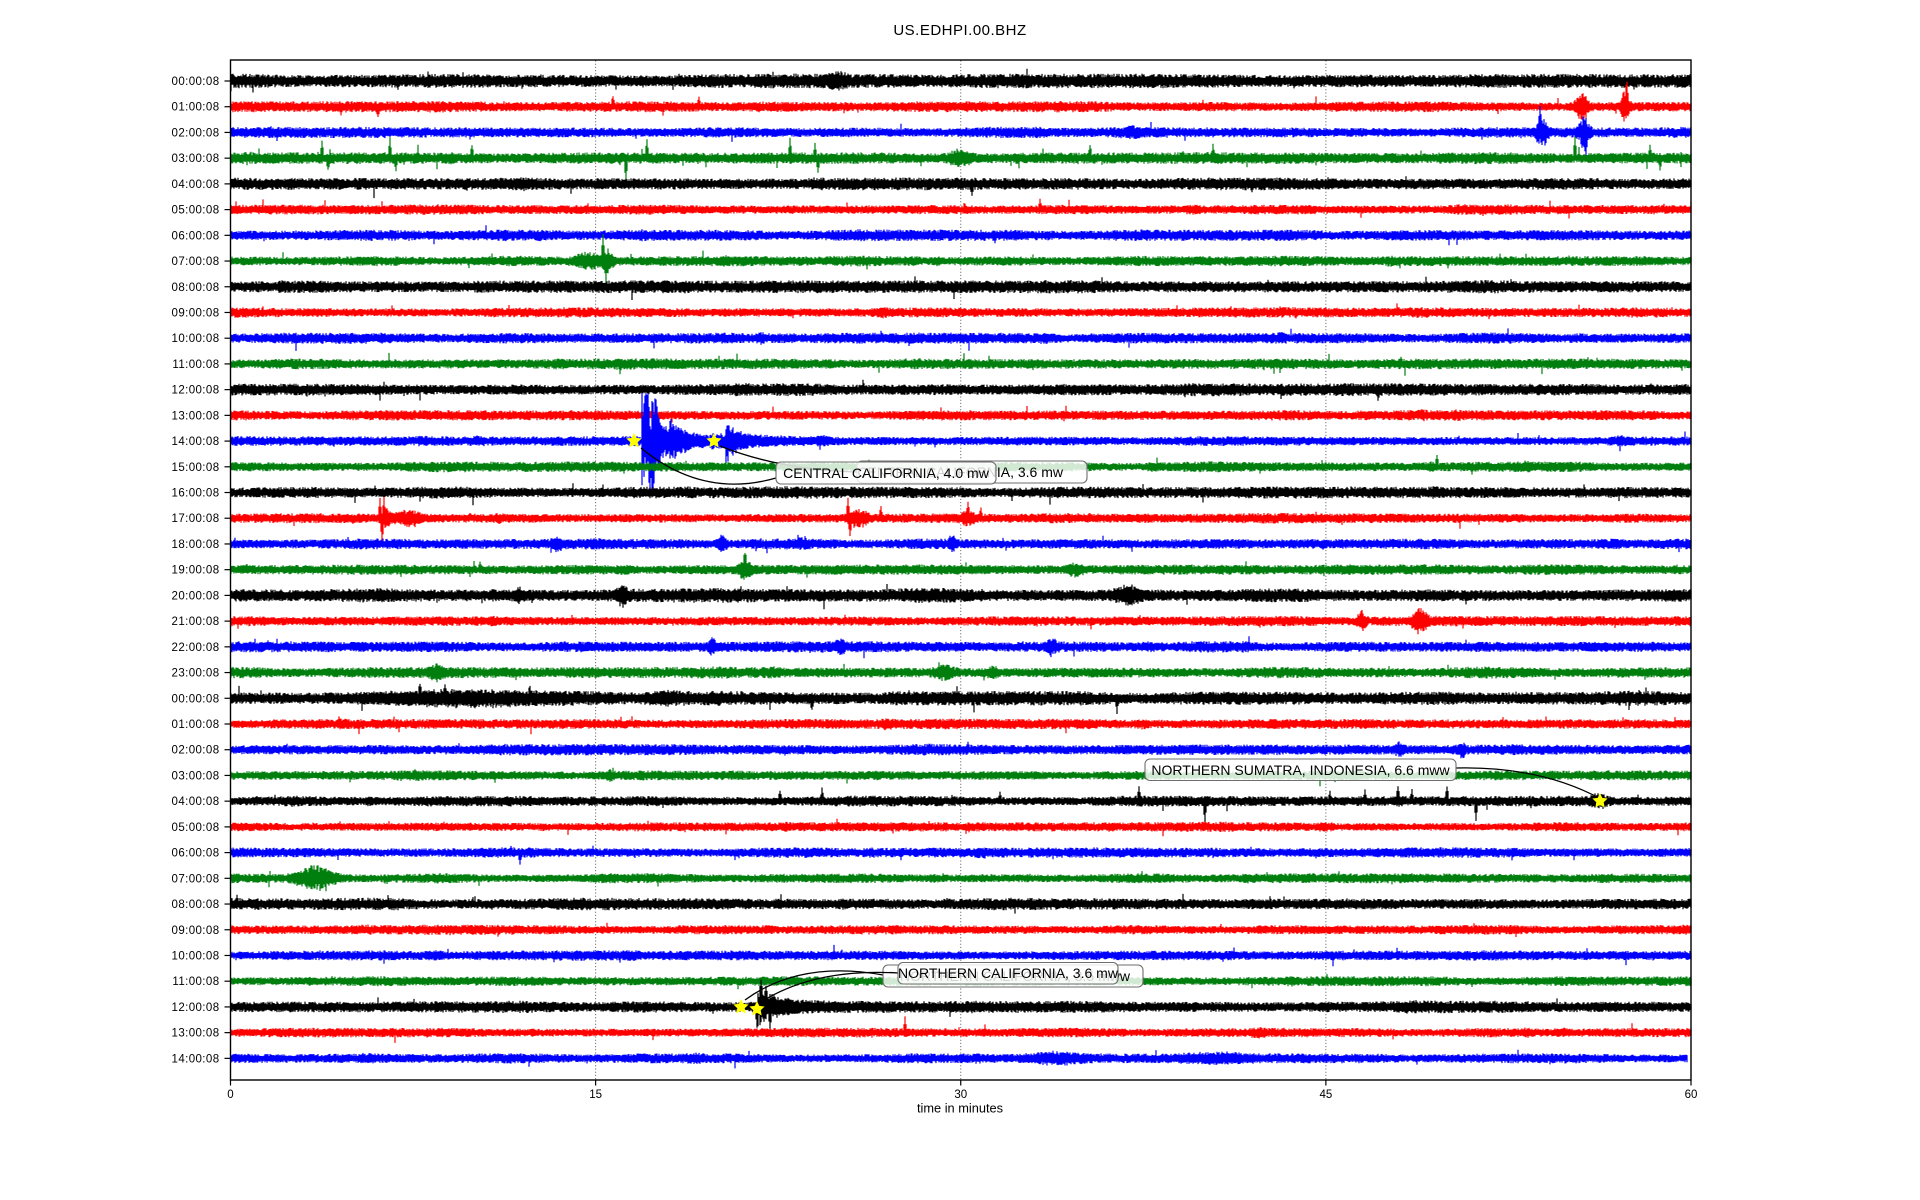 This screenshot has width=1920, height=1200. I want to click on svg-text: 60, so click(1691, 1095).